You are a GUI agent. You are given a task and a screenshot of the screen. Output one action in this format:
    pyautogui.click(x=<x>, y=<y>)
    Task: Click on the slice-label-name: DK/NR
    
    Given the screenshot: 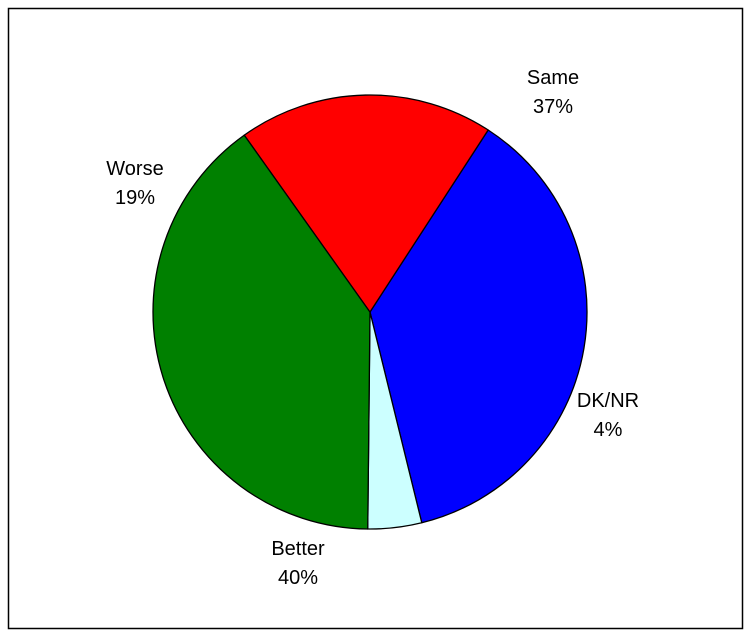 What is the action you would take?
    pyautogui.click(x=608, y=401)
    